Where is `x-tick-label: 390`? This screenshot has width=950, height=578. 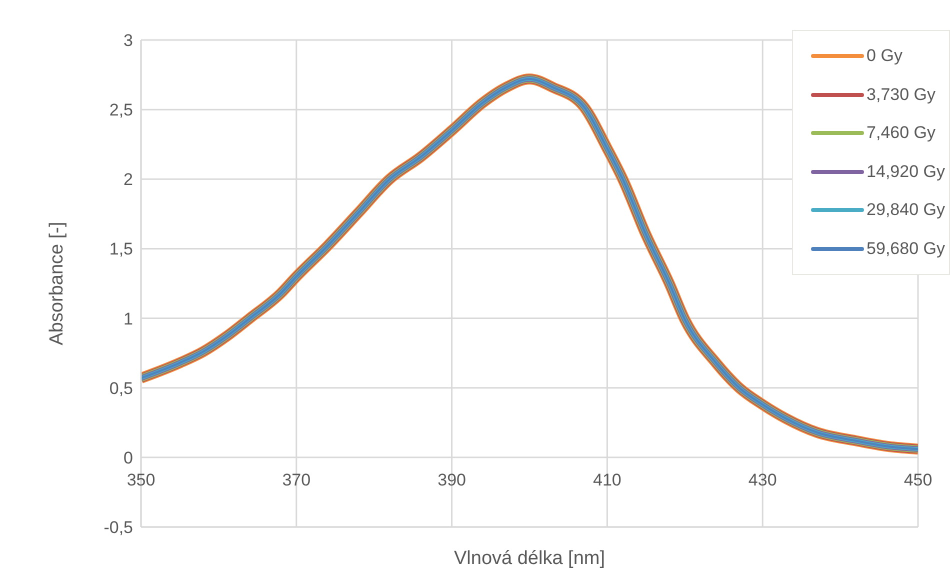
x-tick-label: 390 is located at coordinates (452, 480).